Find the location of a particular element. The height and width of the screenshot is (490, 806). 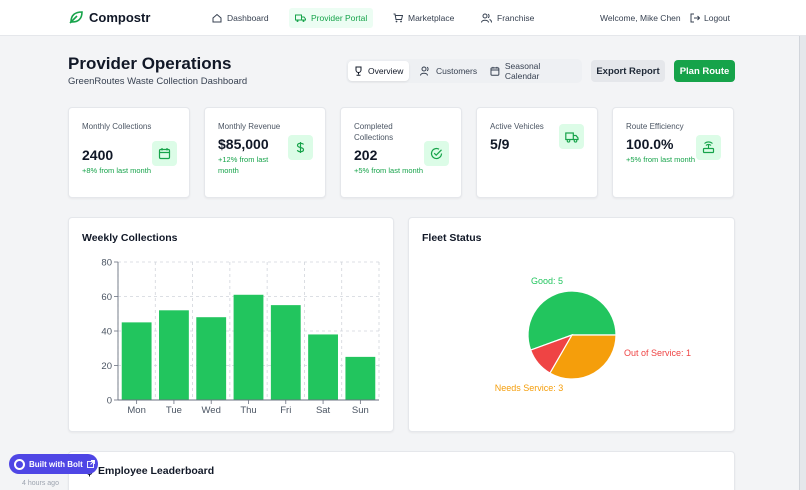

timestamp-text: 4 hours ago is located at coordinates (40, 483).